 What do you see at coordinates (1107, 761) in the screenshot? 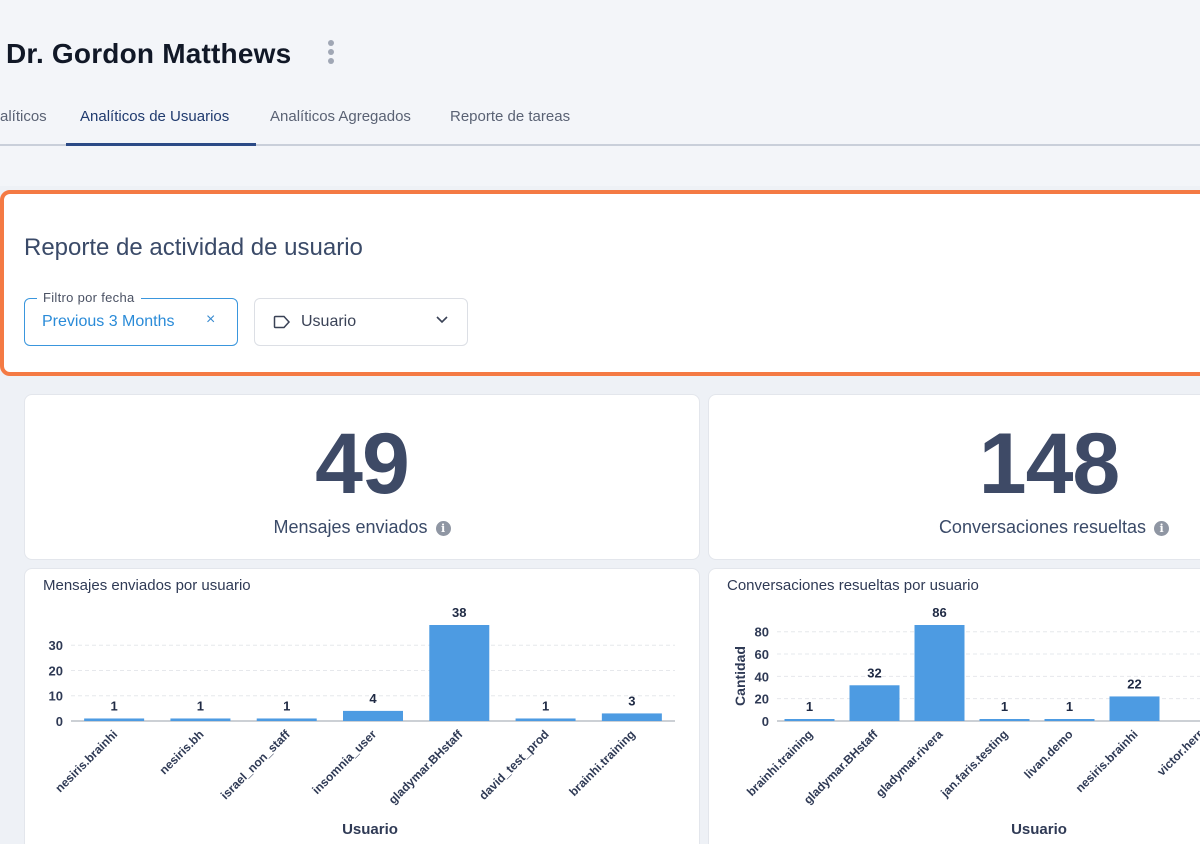
I see `conversations-xtick: nesiris.brainhi` at bounding box center [1107, 761].